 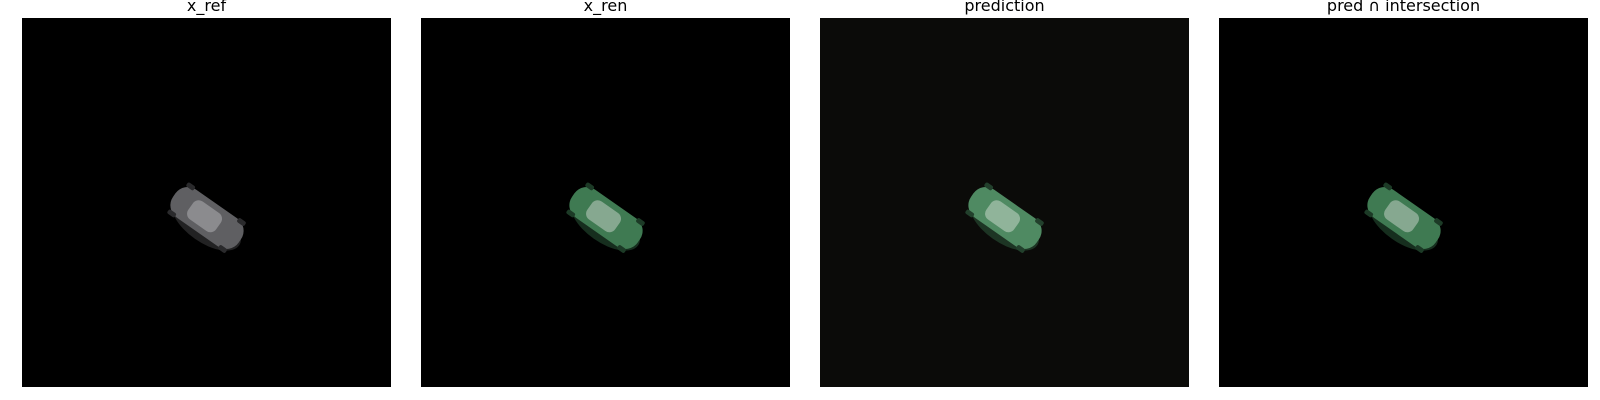 What do you see at coordinates (1004, 7) in the screenshot?
I see `panel-title: prediction` at bounding box center [1004, 7].